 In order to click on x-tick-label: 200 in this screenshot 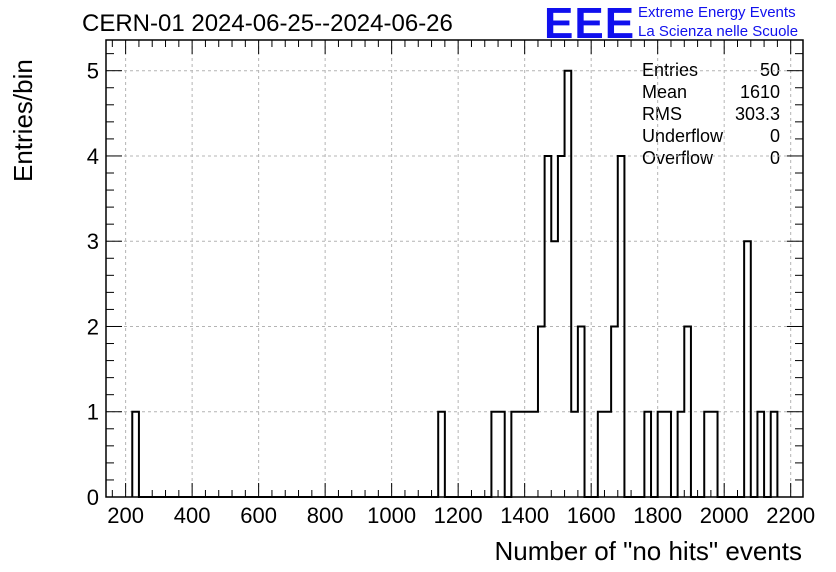, I will do `click(125, 515)`.